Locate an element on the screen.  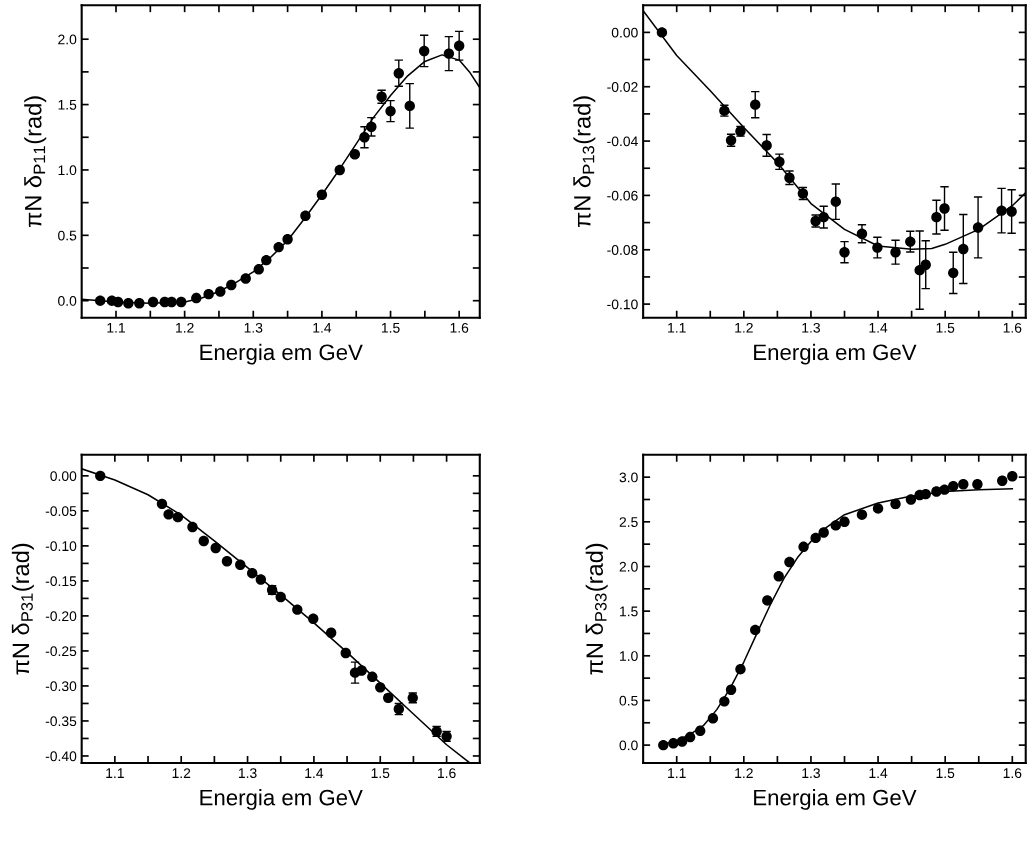
y-tick-label: -0.40 is located at coordinates (61, 756).